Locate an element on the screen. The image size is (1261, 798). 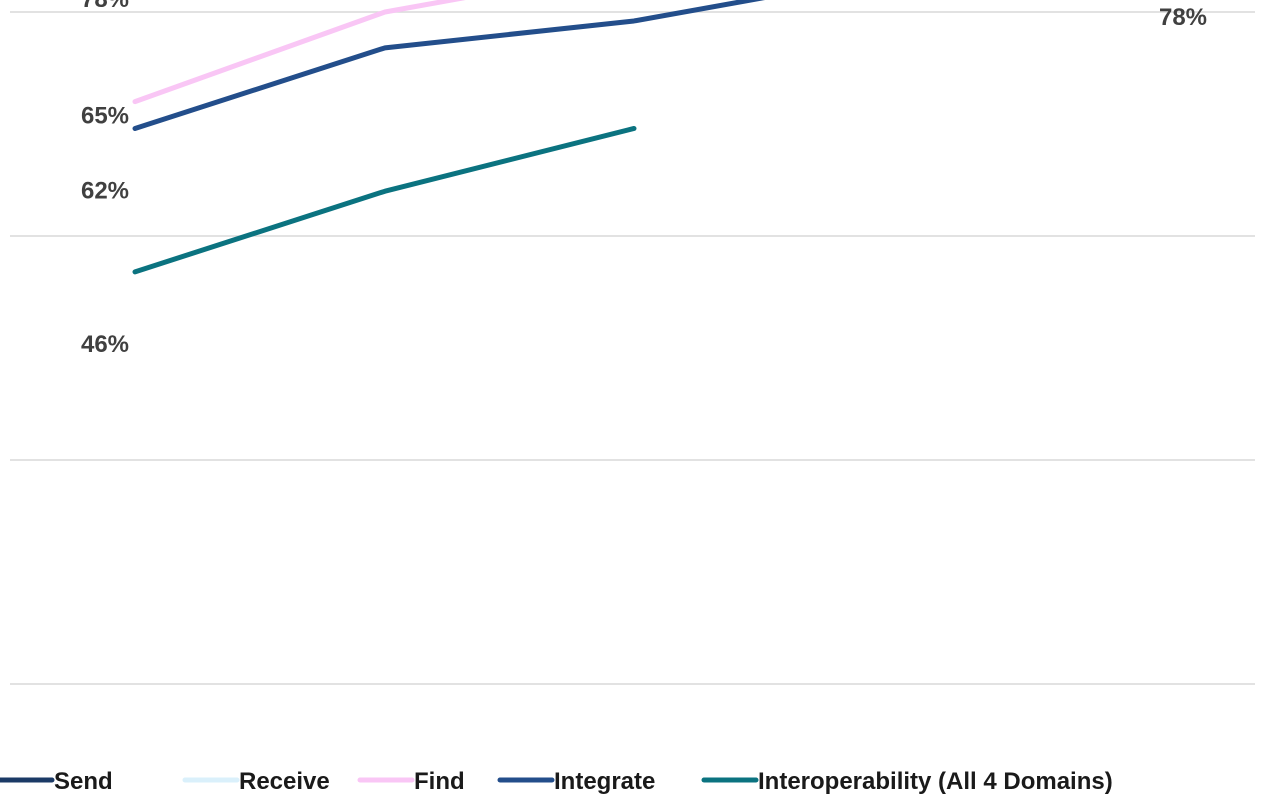
legend-item-send: Send is located at coordinates (56, 781).